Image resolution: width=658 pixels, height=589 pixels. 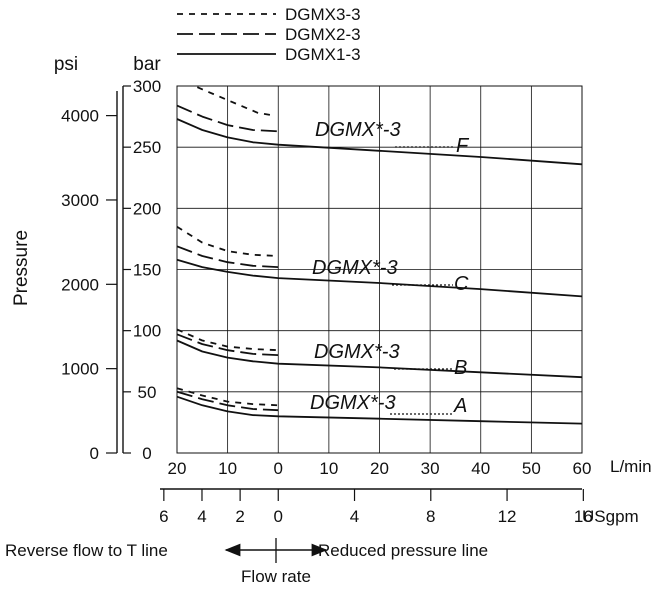 I want to click on group-code: C, so click(x=461, y=284).